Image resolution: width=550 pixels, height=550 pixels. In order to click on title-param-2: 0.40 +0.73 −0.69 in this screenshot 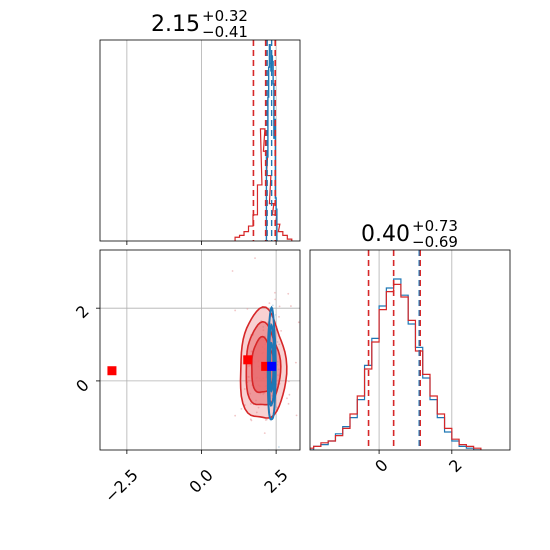, I will do `click(409, 234)`.